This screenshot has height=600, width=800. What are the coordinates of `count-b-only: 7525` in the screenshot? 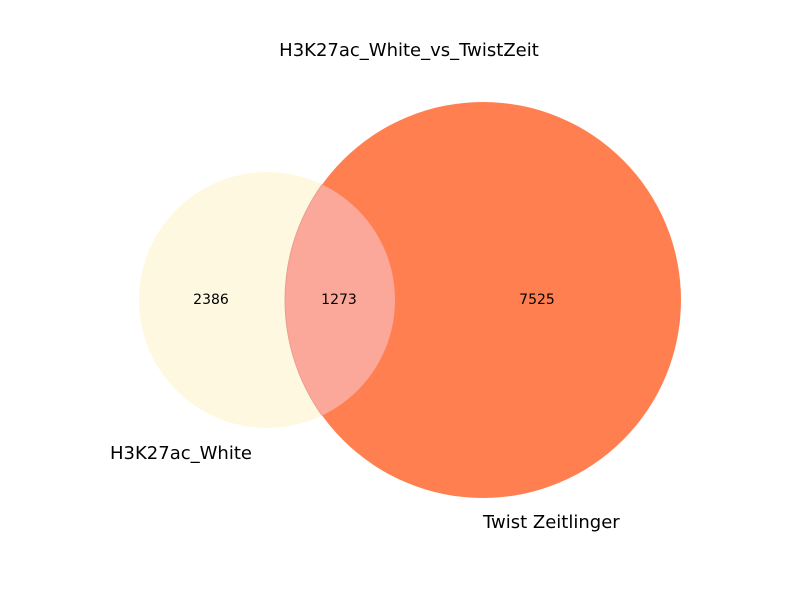 It's located at (537, 300).